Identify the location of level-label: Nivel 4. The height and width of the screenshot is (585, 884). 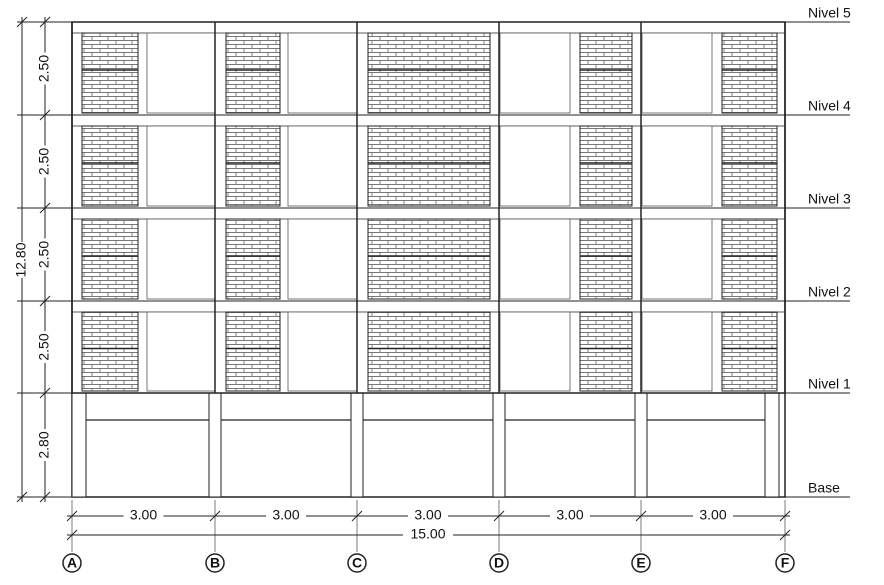
(829, 106).